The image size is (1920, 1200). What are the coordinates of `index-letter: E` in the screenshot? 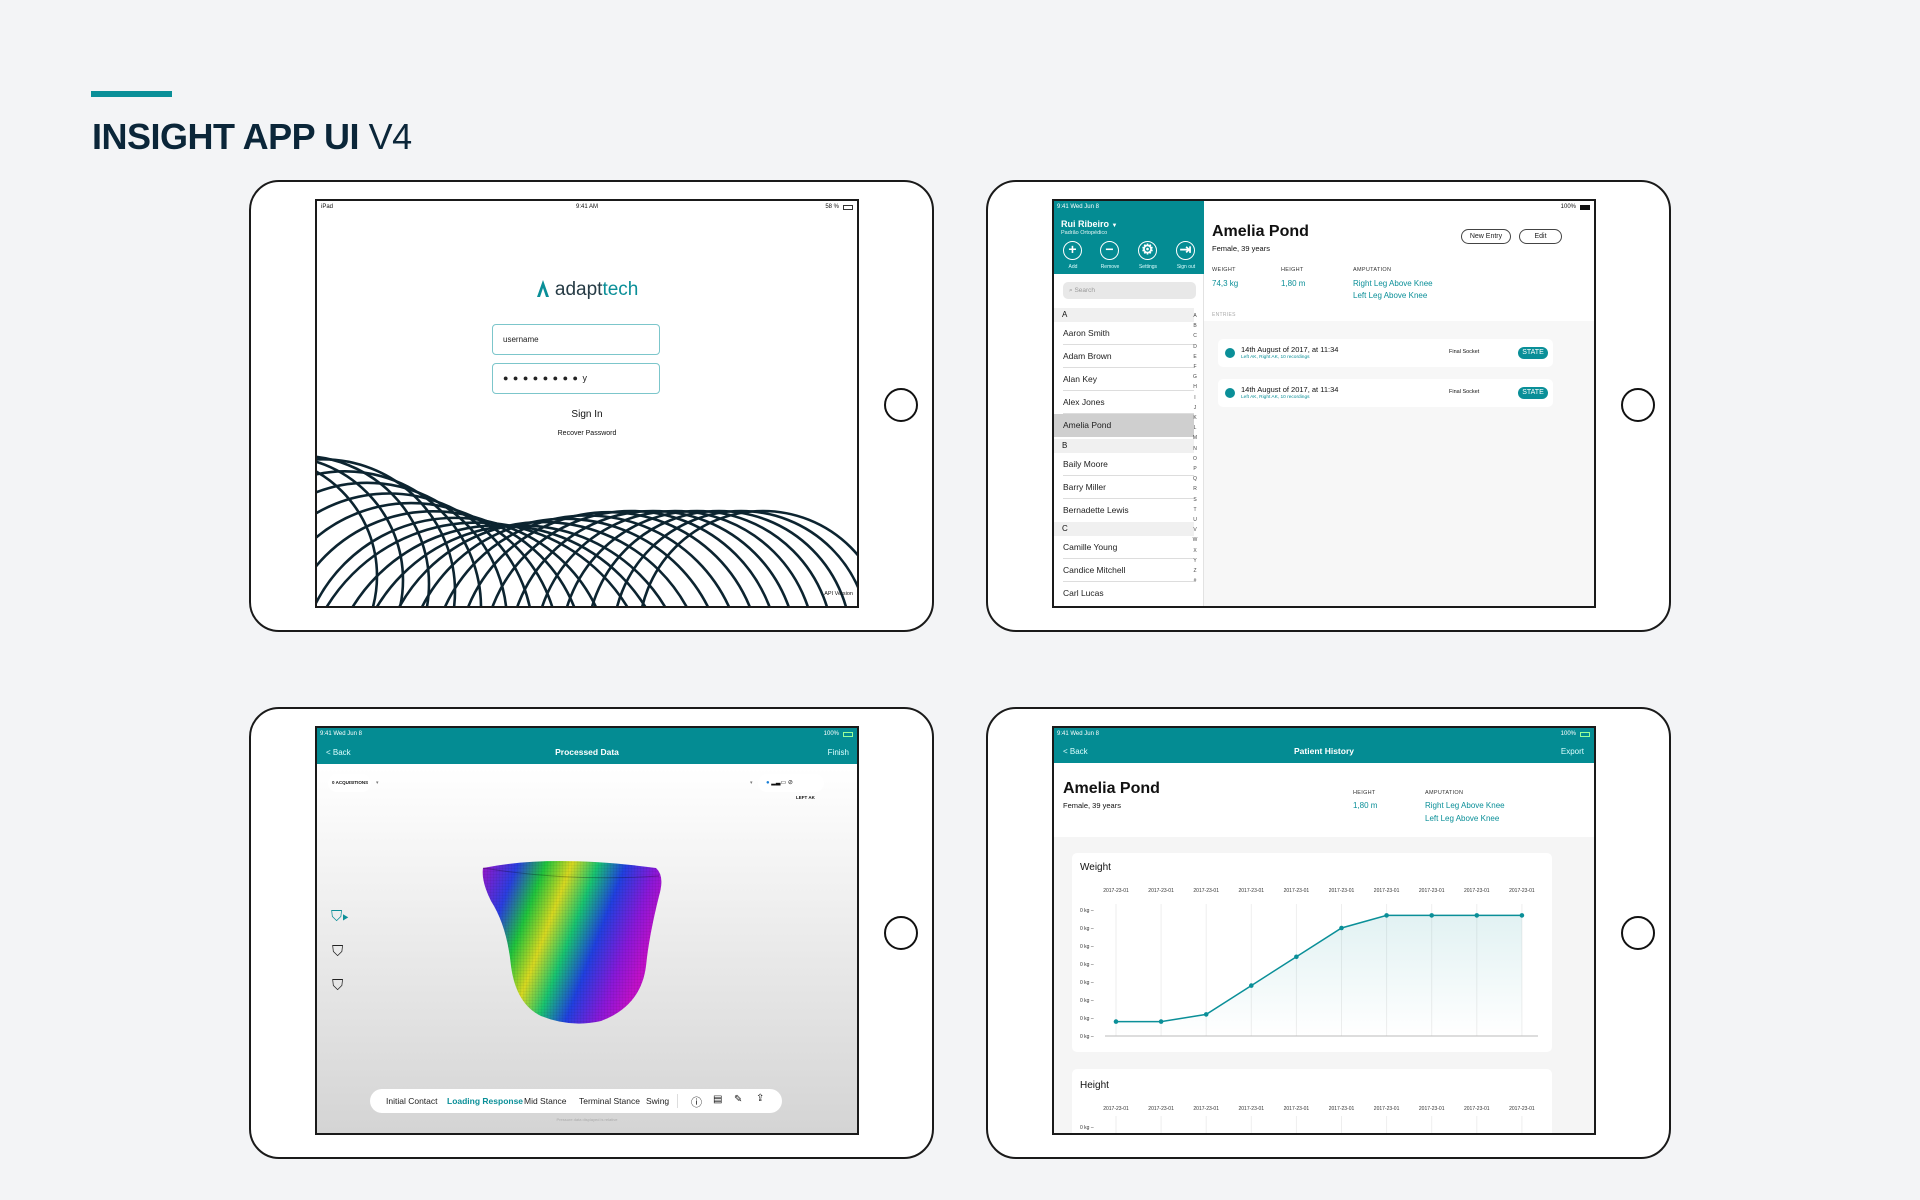 It's located at (1195, 356).